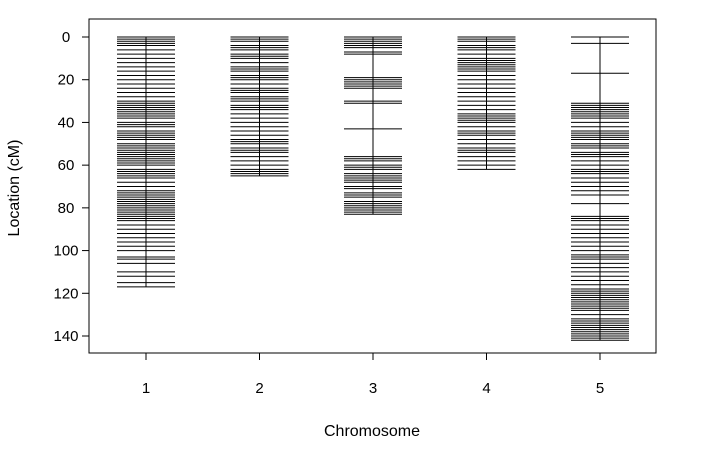  I want to click on y-tick-label: 20, so click(66, 80).